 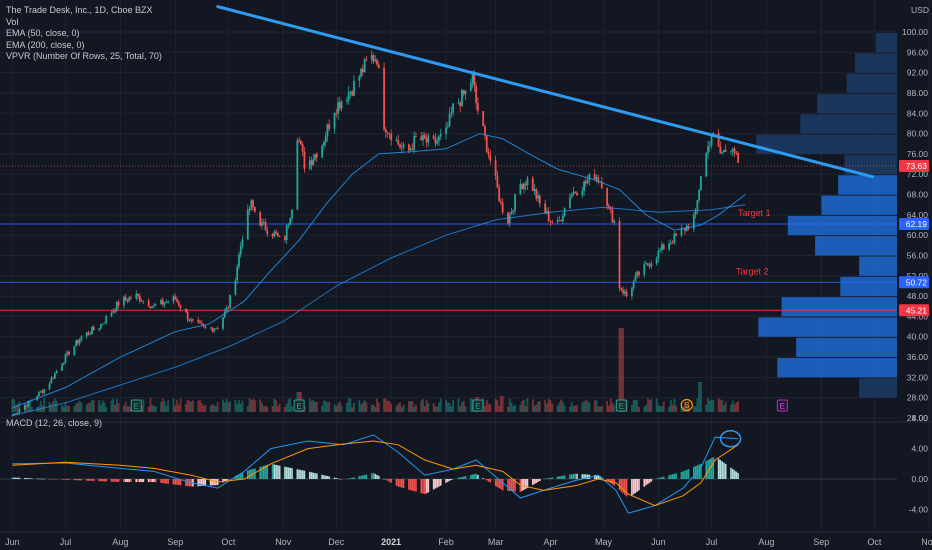 I want to click on legend-macd: MACD (12, 26, close, 9), so click(x=54, y=423).